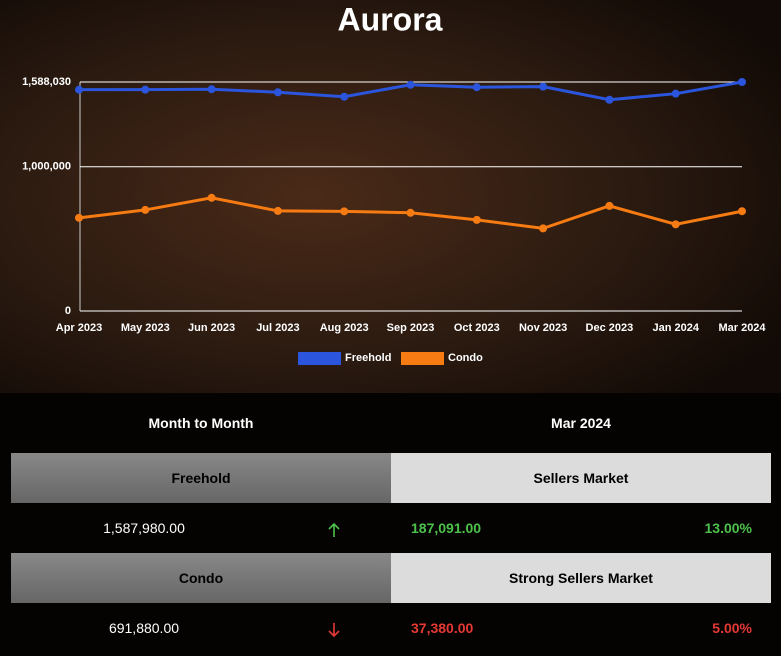 The width and height of the screenshot is (781, 656). I want to click on arrow-up, so click(334, 530).